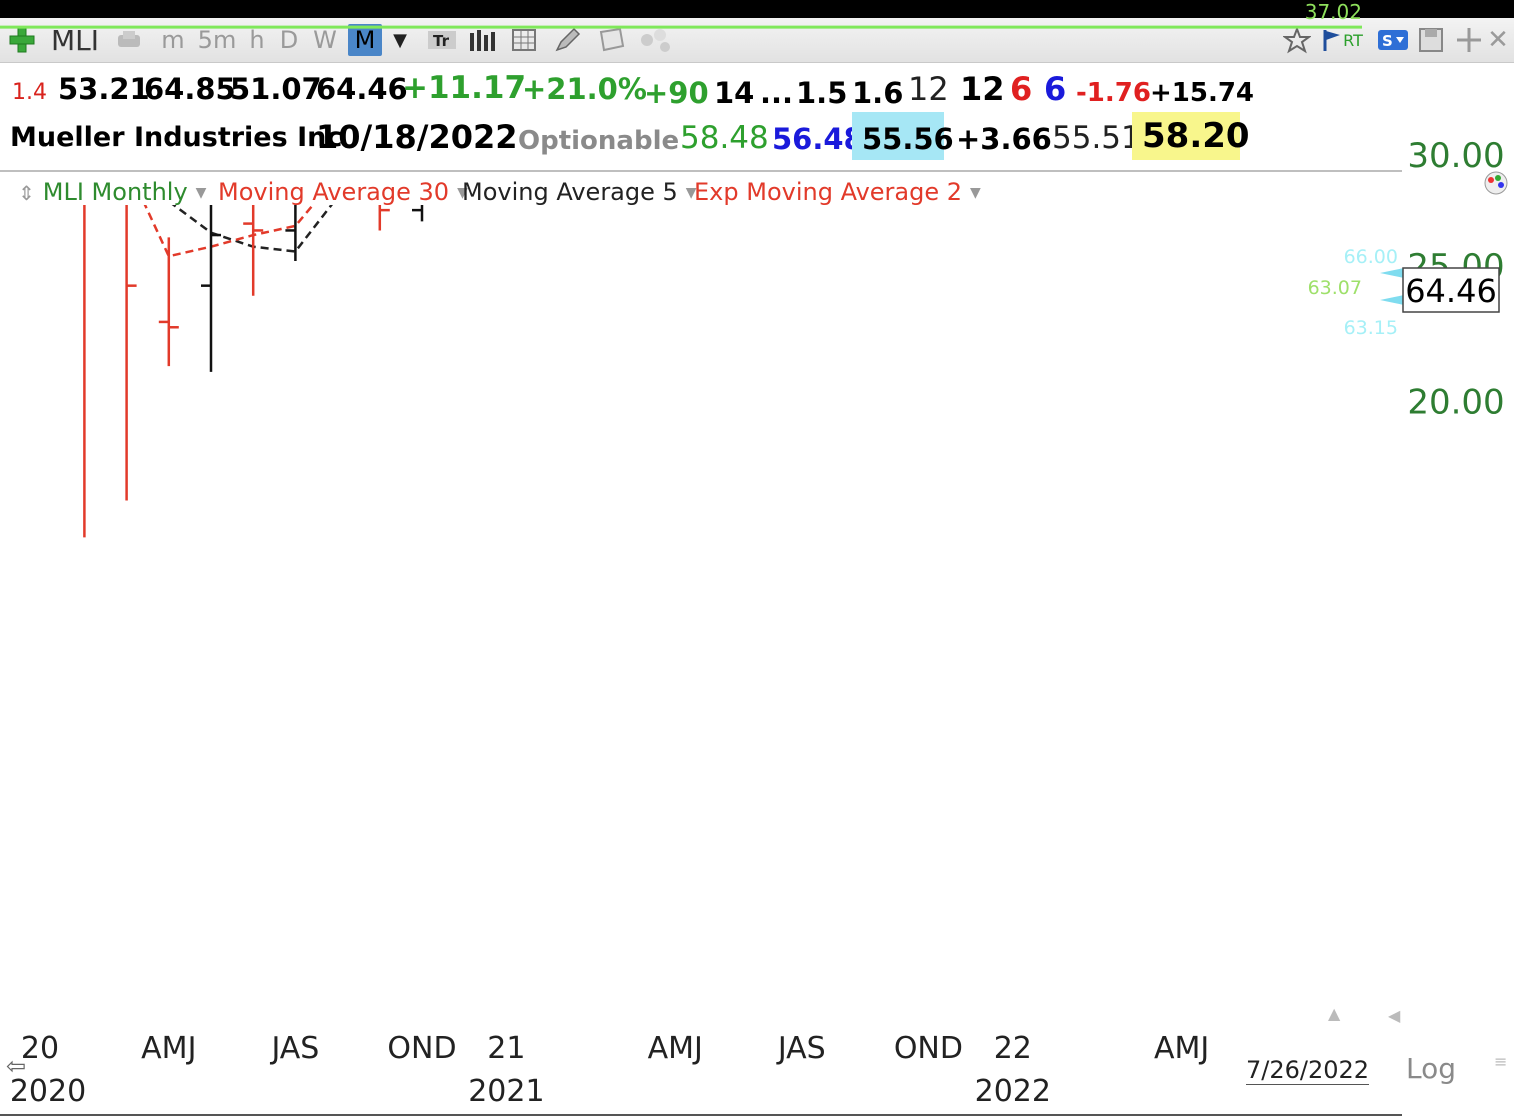 The image size is (1514, 1118). What do you see at coordinates (1096, 138) in the screenshot?
I see `price-level-5: 55.51` at bounding box center [1096, 138].